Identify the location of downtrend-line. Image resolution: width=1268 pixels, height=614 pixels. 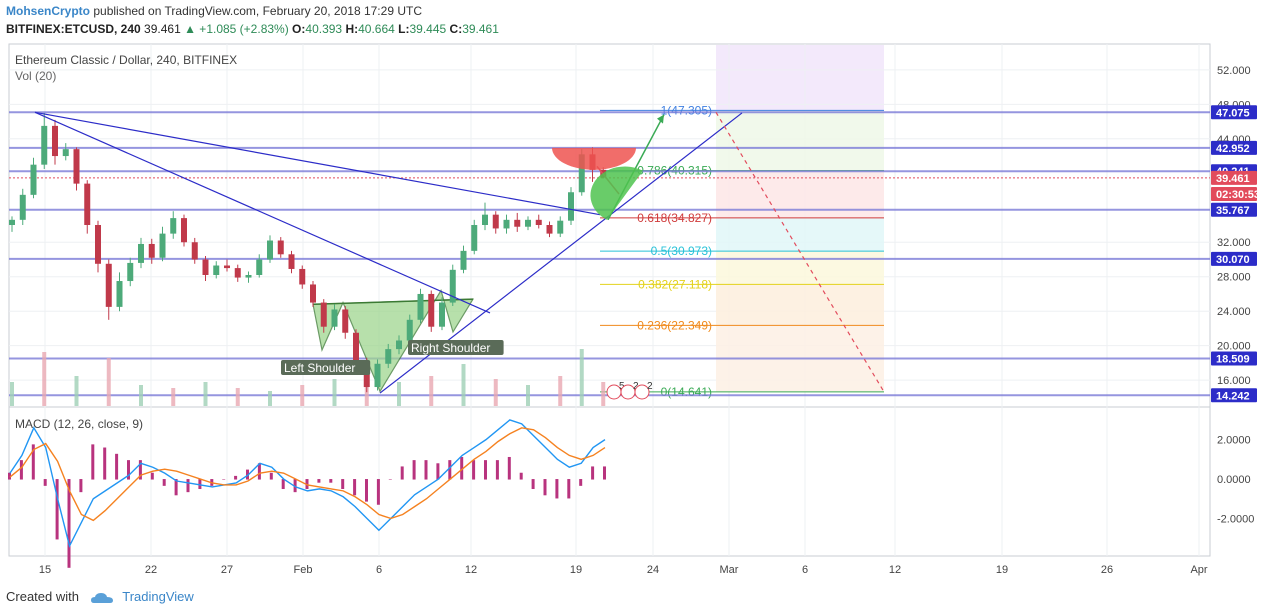
(317, 163).